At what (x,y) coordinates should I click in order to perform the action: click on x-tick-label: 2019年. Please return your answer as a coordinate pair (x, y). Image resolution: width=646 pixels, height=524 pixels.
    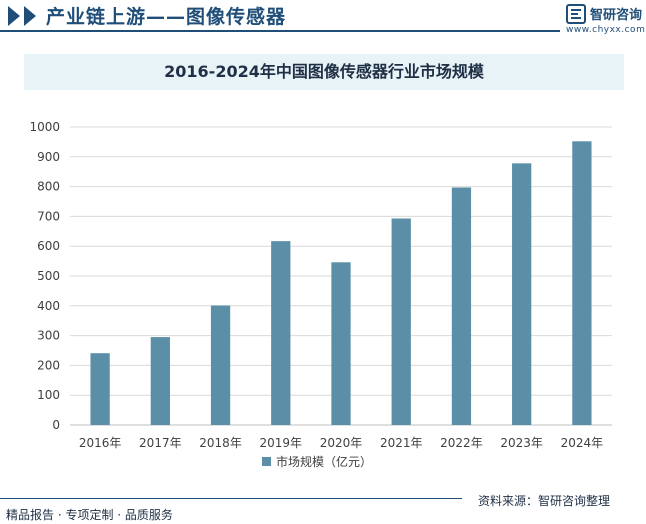
    Looking at the image, I should click on (281, 443).